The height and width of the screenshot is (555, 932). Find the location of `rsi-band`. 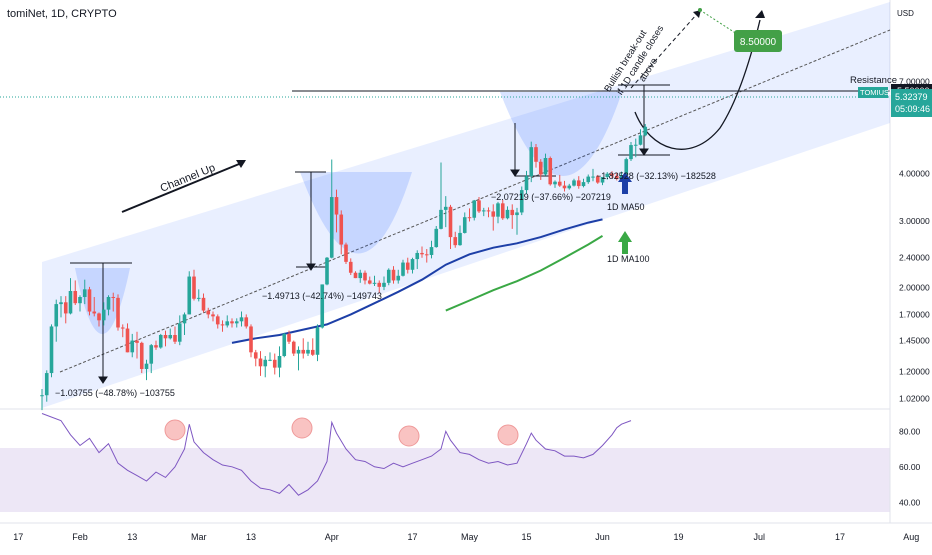

rsi-band is located at coordinates (445, 480).